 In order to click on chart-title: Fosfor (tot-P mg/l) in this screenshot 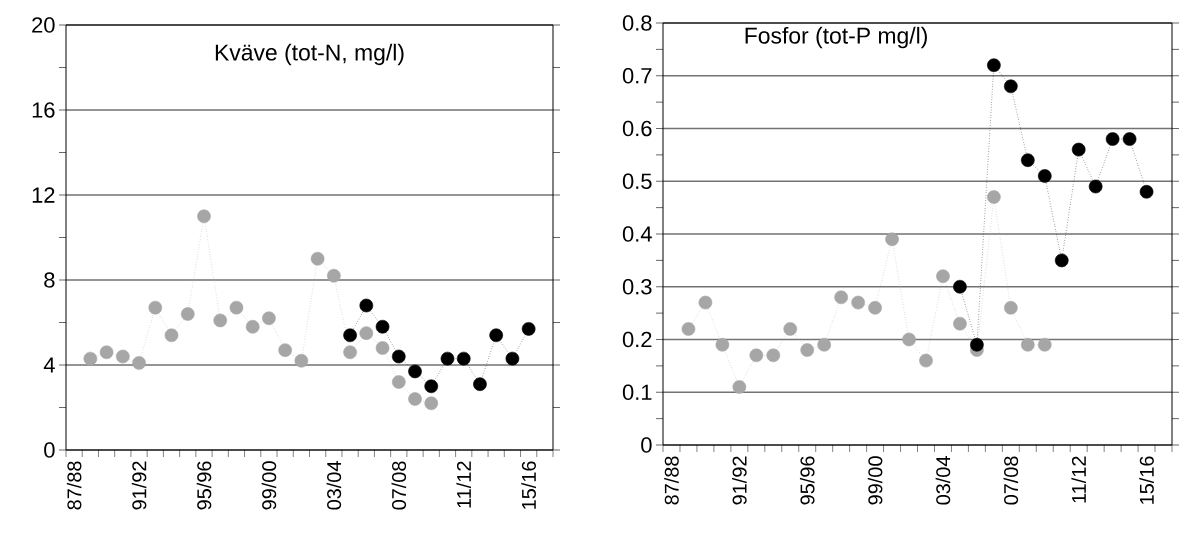, I will do `click(836, 37)`.